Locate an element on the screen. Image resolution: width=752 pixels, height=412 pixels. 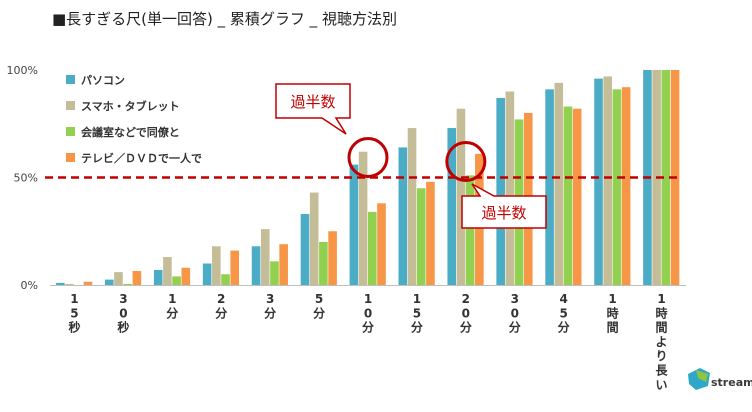
legend-label: スマホ・タブレット is located at coordinates (130, 106).